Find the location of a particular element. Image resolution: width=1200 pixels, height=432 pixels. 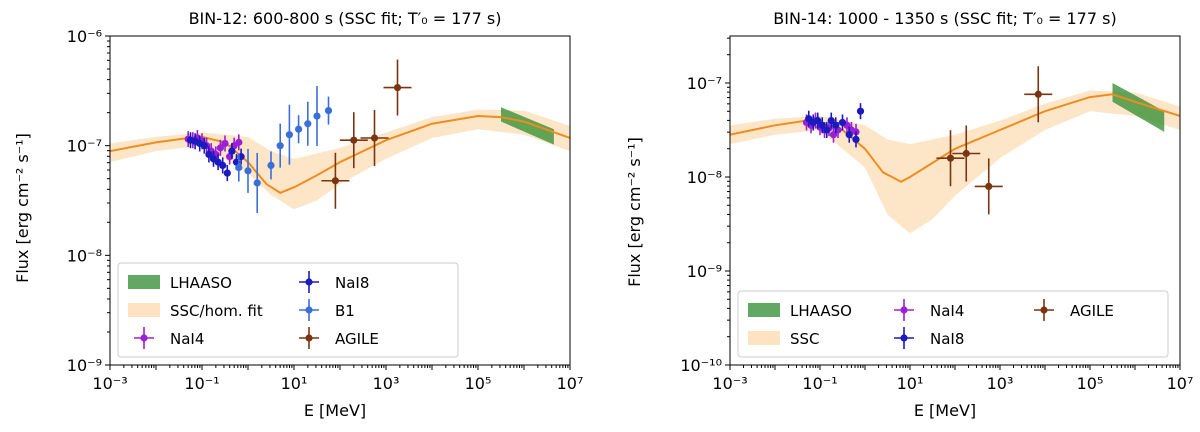

plot-area is located at coordinates (955, 150).